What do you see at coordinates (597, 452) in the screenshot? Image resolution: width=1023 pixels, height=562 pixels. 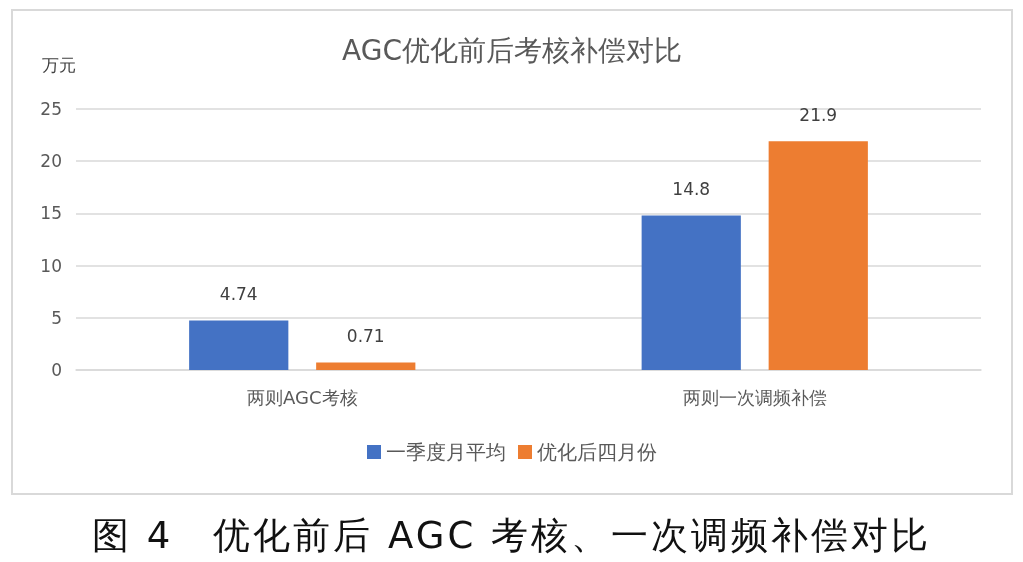 I see `legend-label: 优化后四月份` at bounding box center [597, 452].